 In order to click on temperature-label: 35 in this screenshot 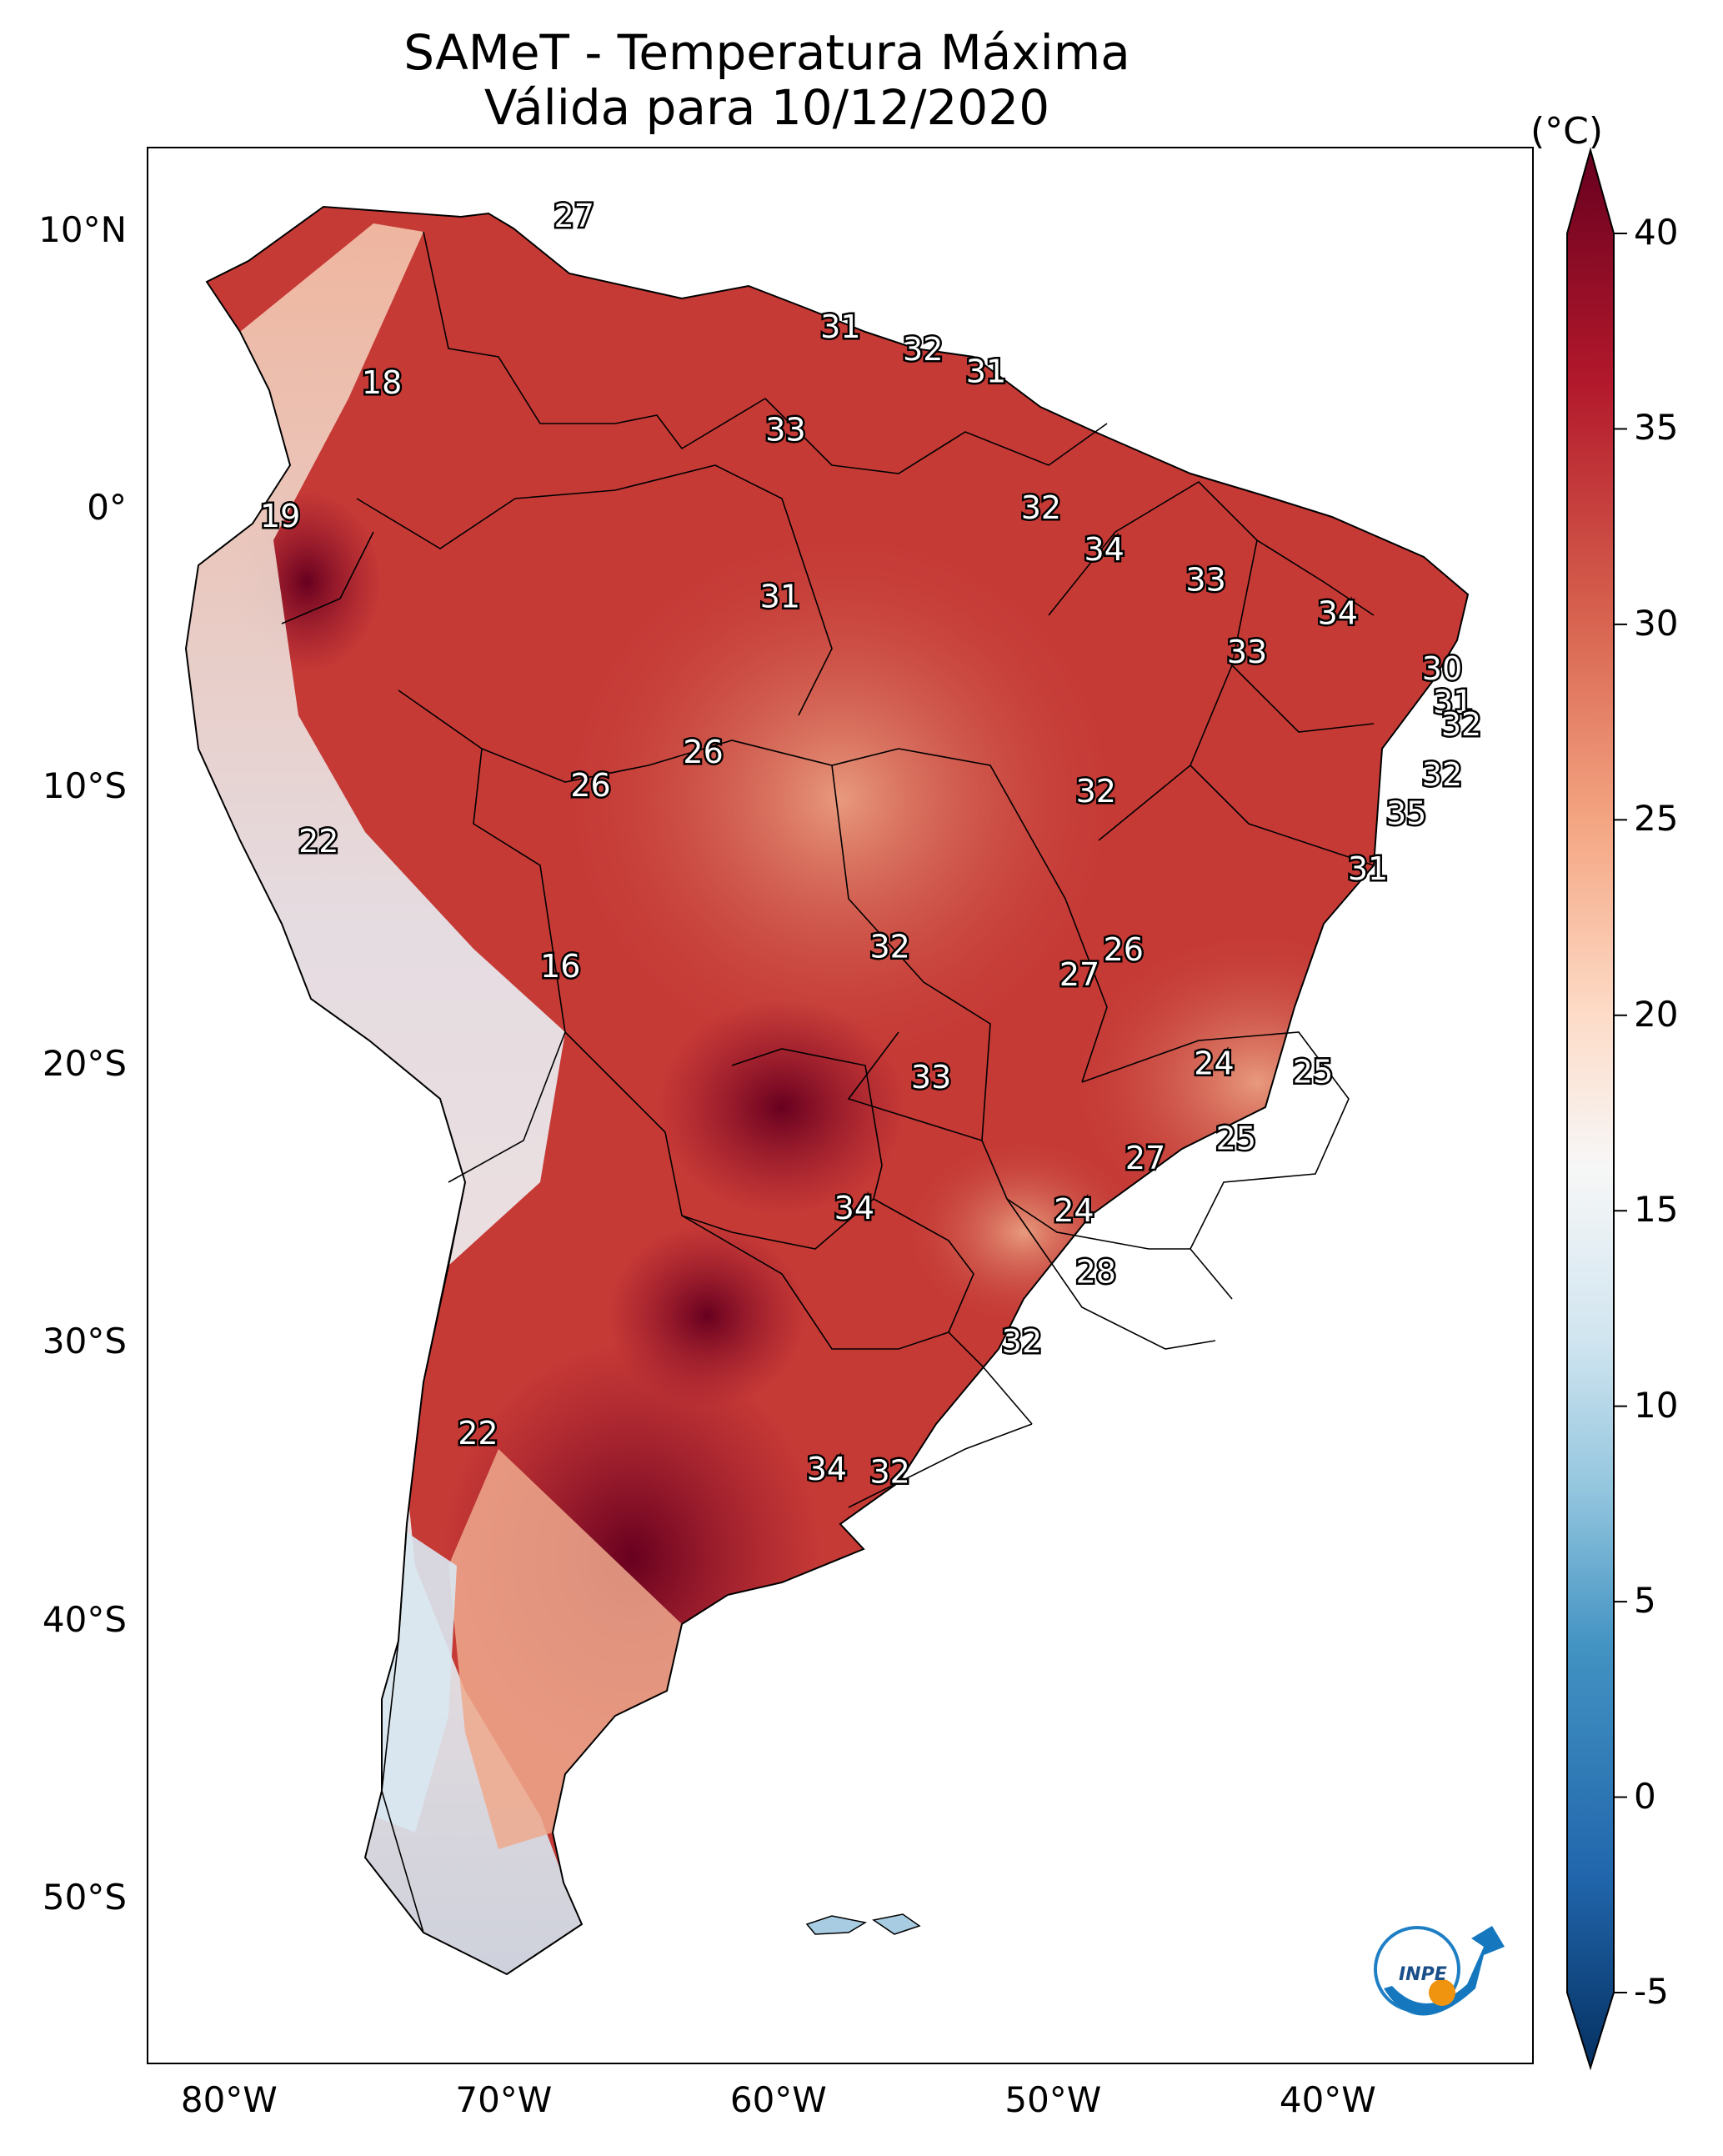, I will do `click(1406, 813)`.